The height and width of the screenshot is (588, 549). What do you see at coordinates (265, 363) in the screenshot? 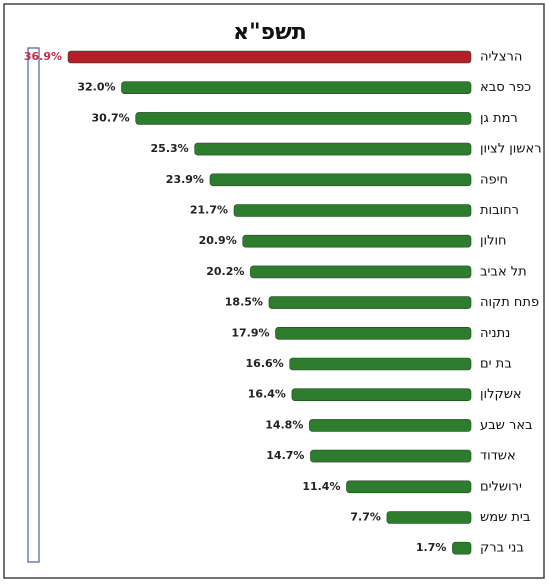
I see `value-label: 16.6%` at bounding box center [265, 363].